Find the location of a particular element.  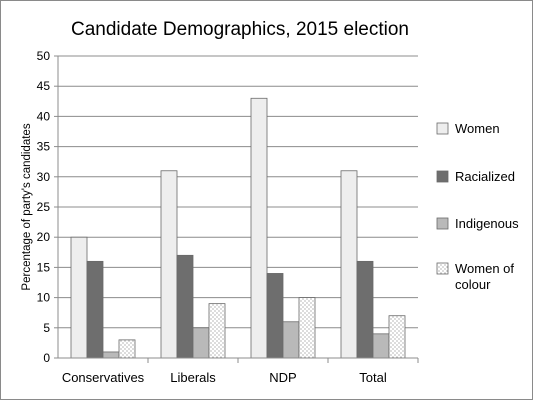

bar-liberals-racialized is located at coordinates (185, 306).